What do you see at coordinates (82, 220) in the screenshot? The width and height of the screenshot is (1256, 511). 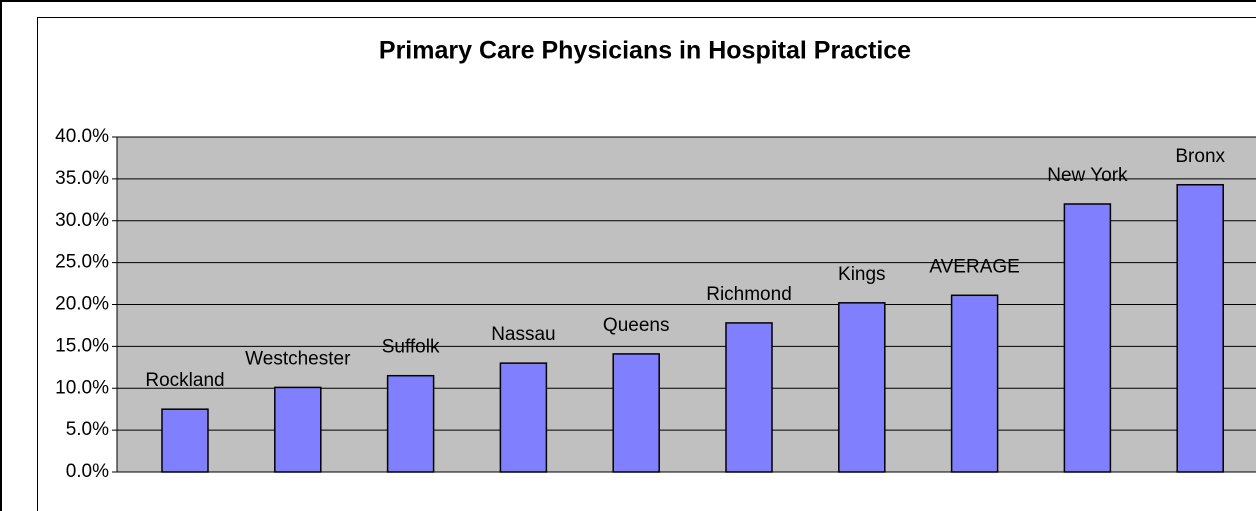 I see `y-tick-label: 30.0%` at bounding box center [82, 220].